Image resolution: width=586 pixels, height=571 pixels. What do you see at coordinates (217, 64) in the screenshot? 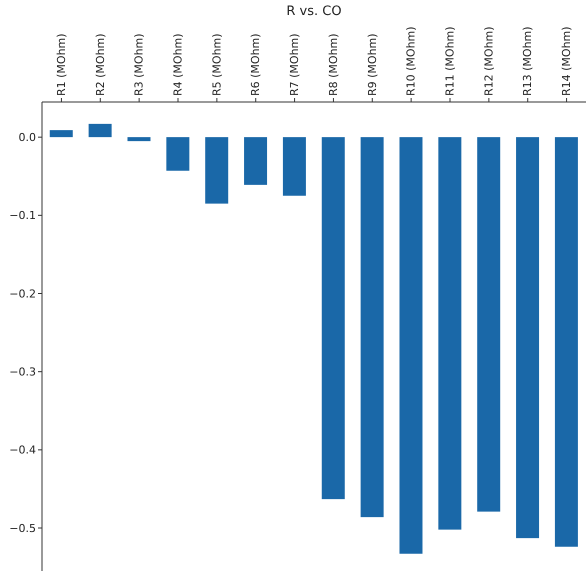
I see `x-tick-label: R5 (MOhm)` at bounding box center [217, 64].